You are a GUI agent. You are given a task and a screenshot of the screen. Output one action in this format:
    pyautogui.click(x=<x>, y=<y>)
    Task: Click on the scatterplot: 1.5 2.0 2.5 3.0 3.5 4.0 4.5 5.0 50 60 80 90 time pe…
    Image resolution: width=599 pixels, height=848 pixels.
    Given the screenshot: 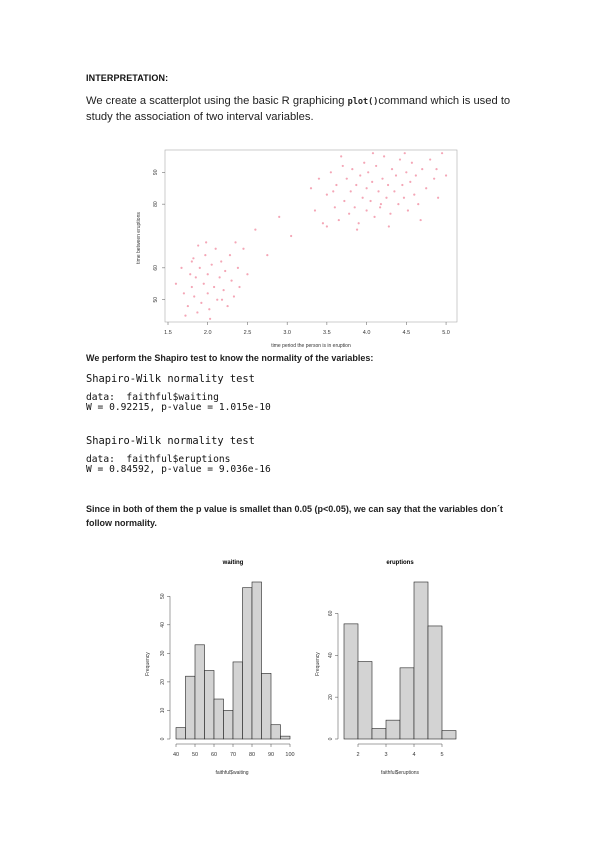 What is the action you would take?
    pyautogui.click(x=297, y=249)
    